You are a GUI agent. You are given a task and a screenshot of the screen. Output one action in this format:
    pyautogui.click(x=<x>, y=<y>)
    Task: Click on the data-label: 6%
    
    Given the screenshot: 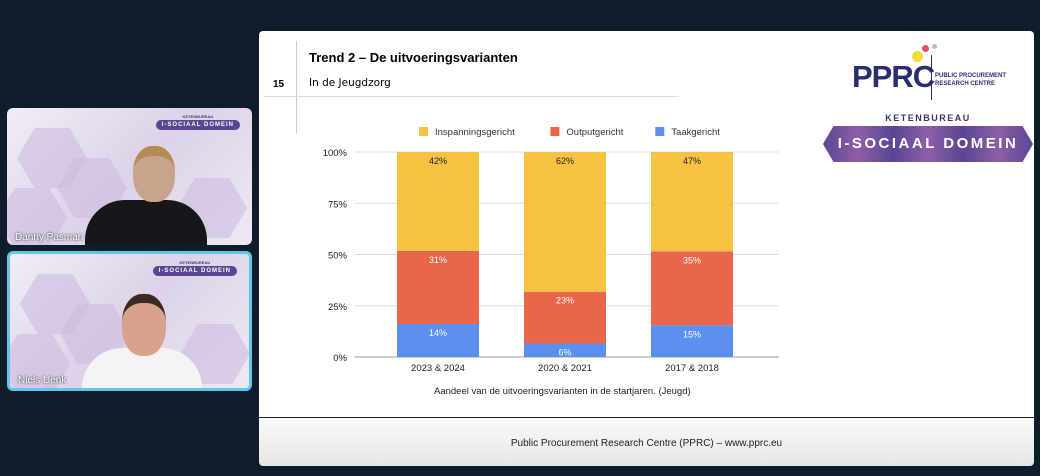 What is the action you would take?
    pyautogui.click(x=564, y=352)
    